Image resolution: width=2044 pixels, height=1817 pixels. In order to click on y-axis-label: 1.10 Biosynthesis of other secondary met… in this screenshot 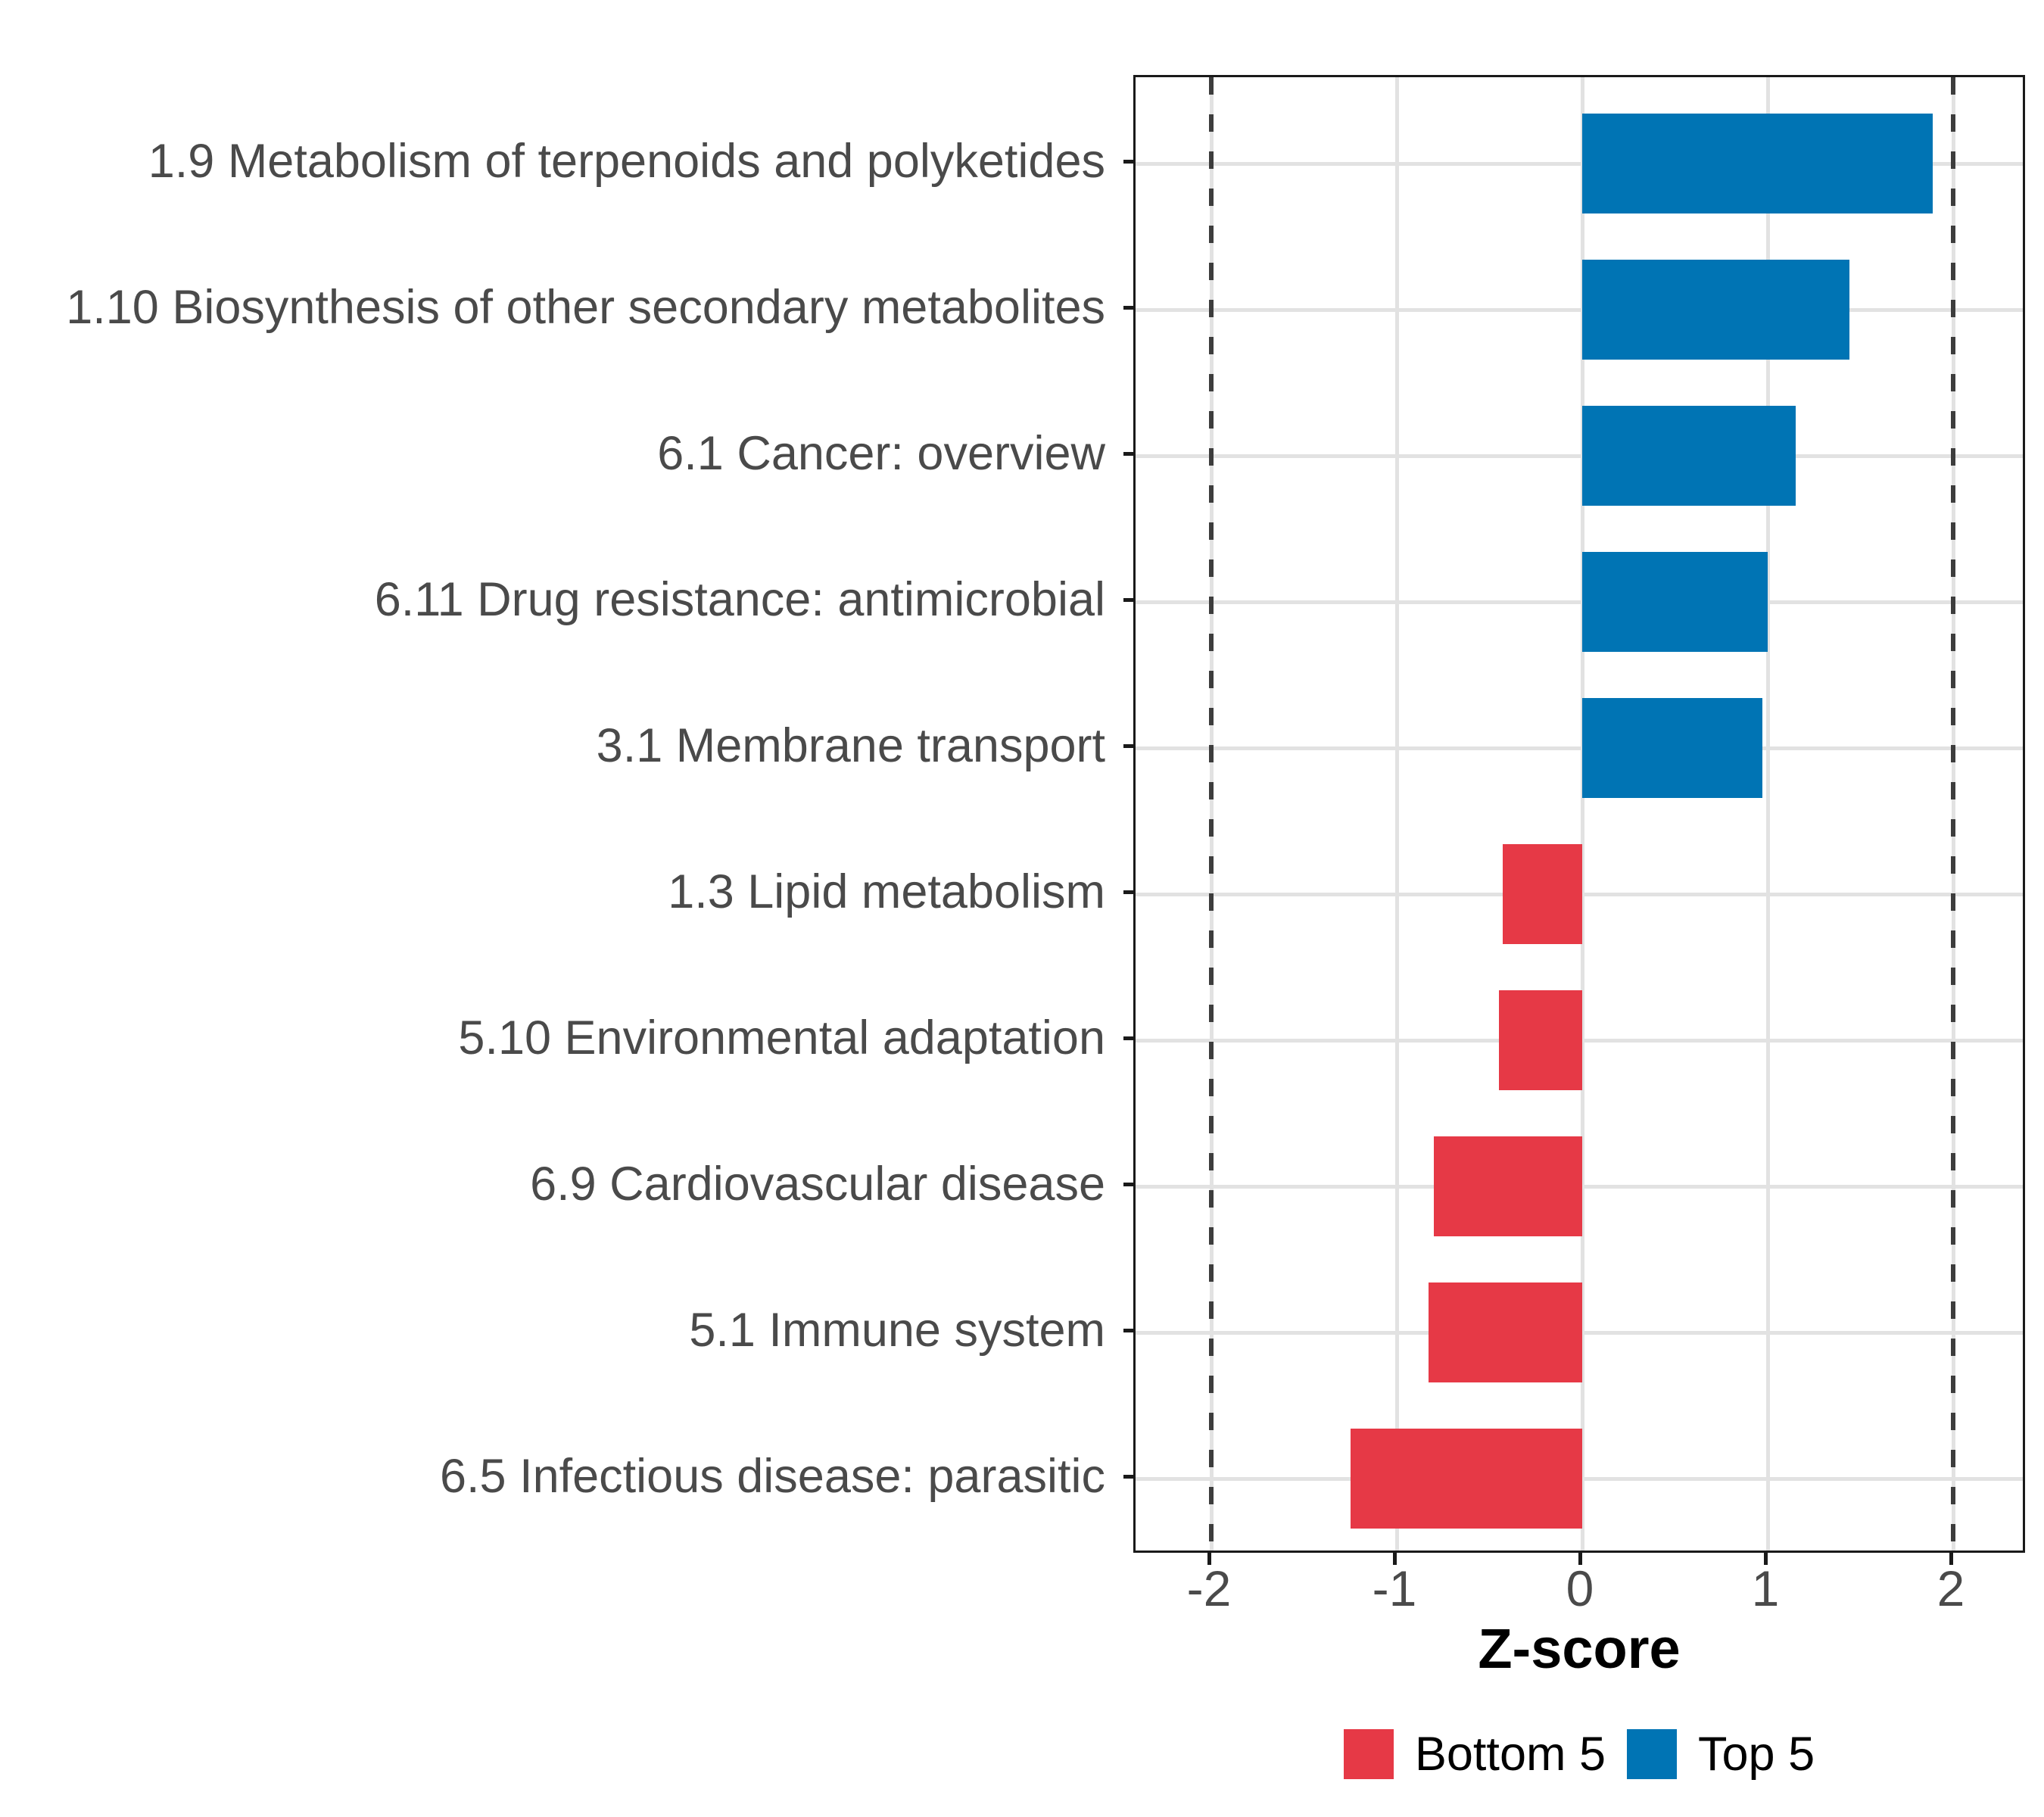, I will do `click(585, 307)`.